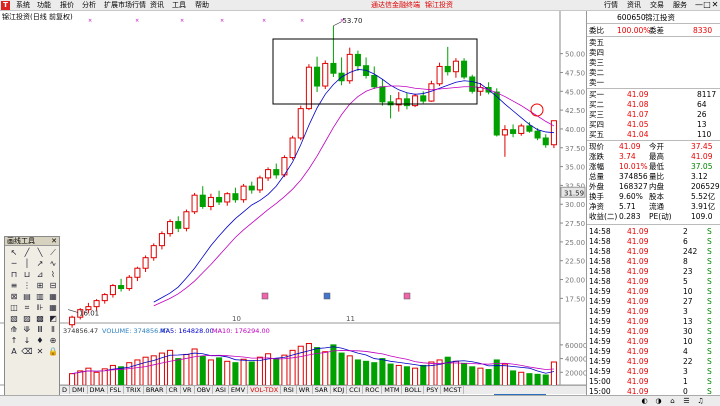 This screenshot has width=720, height=406. Describe the element at coordinates (40, 318) in the screenshot. I see `draw-tool-icon: ▩` at that location.